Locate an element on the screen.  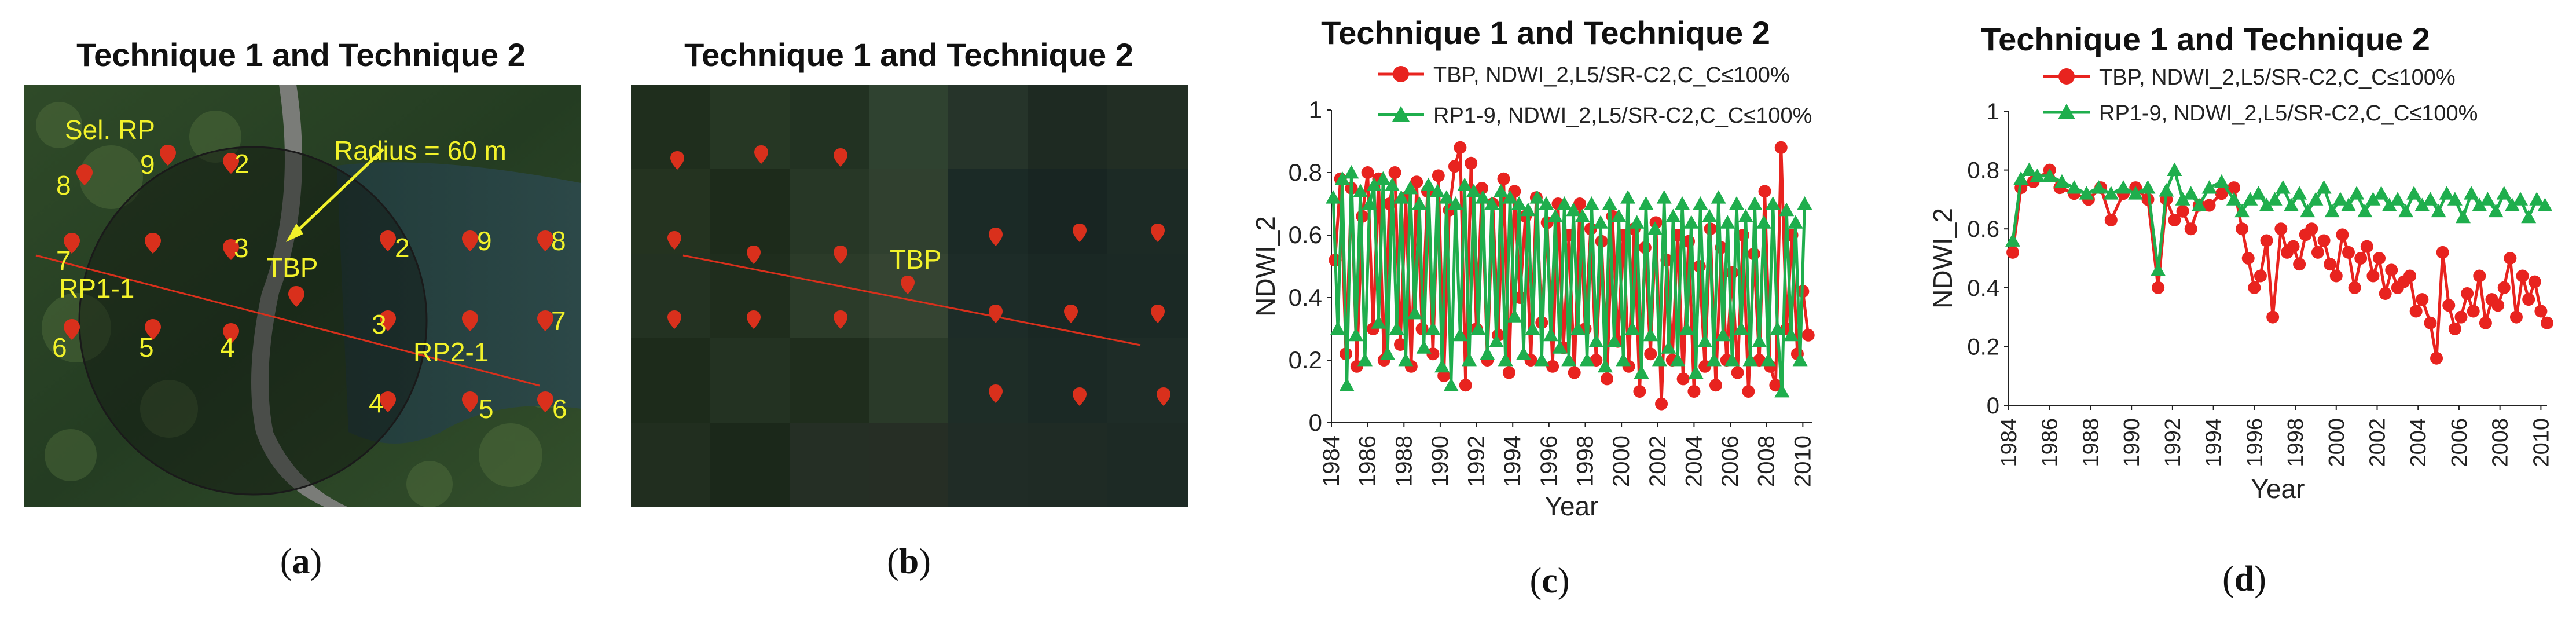
x-tick-label: 1990 is located at coordinates (1440, 461).